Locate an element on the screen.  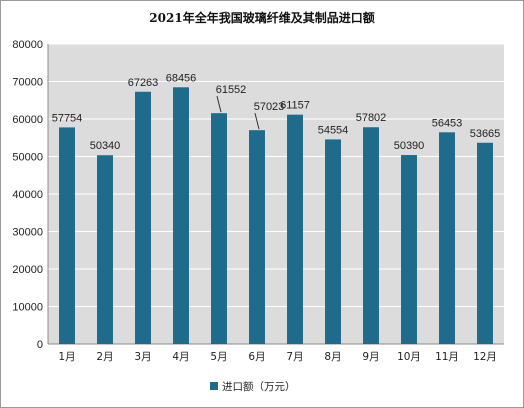
data-label: 57802 is located at coordinates (371, 118).